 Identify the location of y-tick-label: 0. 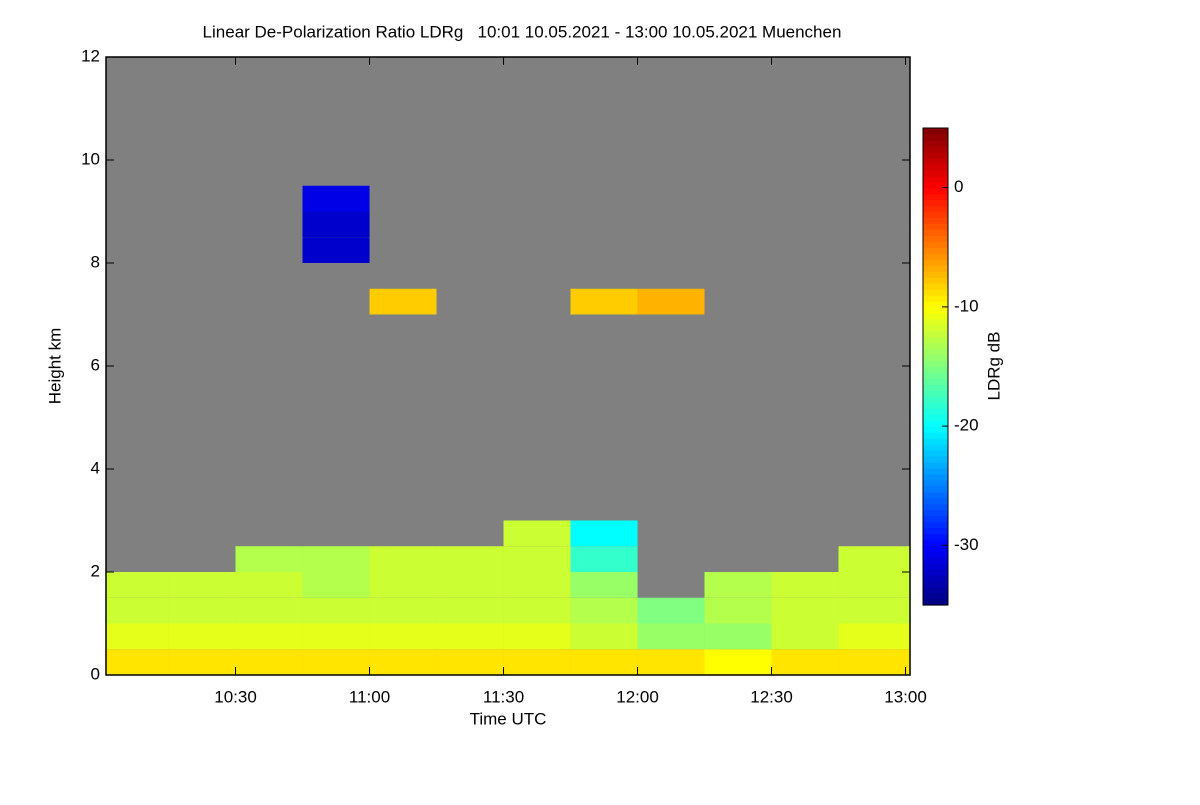
(95, 673).